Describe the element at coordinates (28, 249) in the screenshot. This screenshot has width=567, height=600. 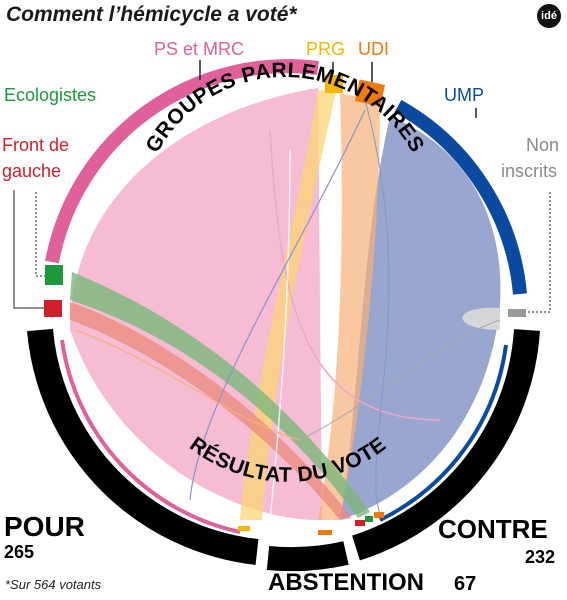
I see `leader-fdg` at that location.